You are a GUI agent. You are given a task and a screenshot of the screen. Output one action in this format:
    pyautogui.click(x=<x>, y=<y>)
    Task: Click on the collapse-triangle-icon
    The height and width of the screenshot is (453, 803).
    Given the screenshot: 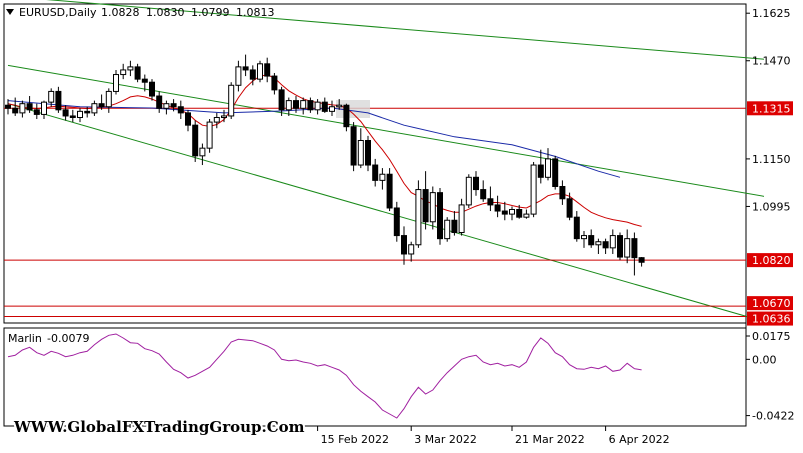 What is the action you would take?
    pyautogui.click(x=10, y=12)
    